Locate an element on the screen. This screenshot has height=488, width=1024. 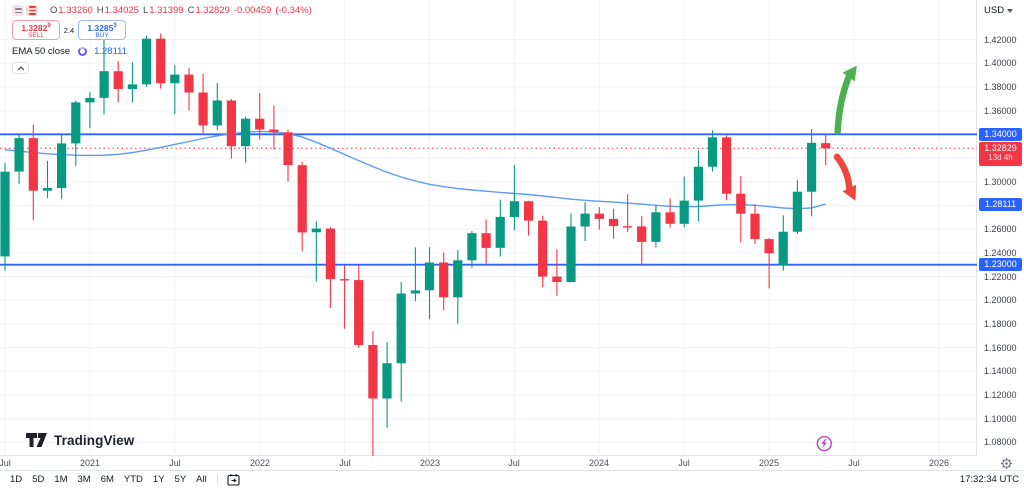
go-to-date-button is located at coordinates (233, 479).